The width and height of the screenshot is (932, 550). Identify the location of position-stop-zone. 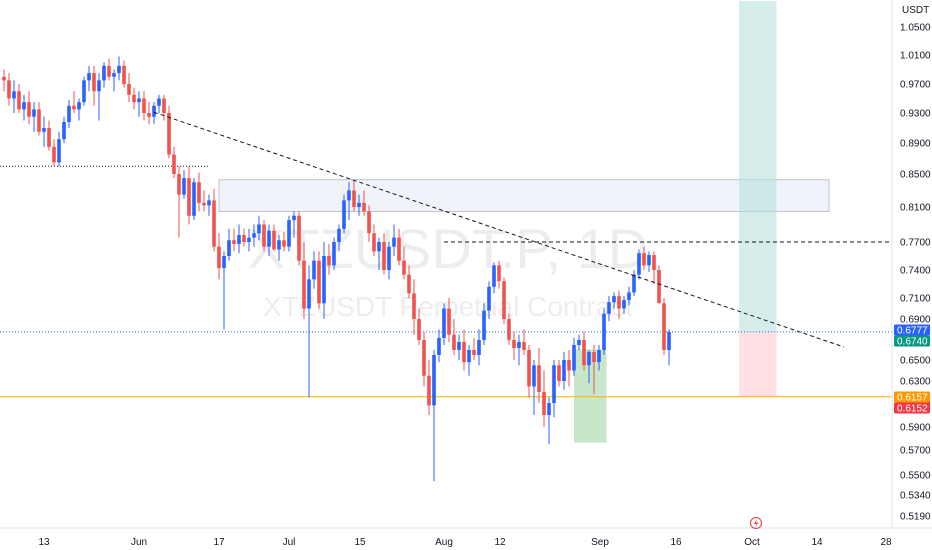
(758, 364).